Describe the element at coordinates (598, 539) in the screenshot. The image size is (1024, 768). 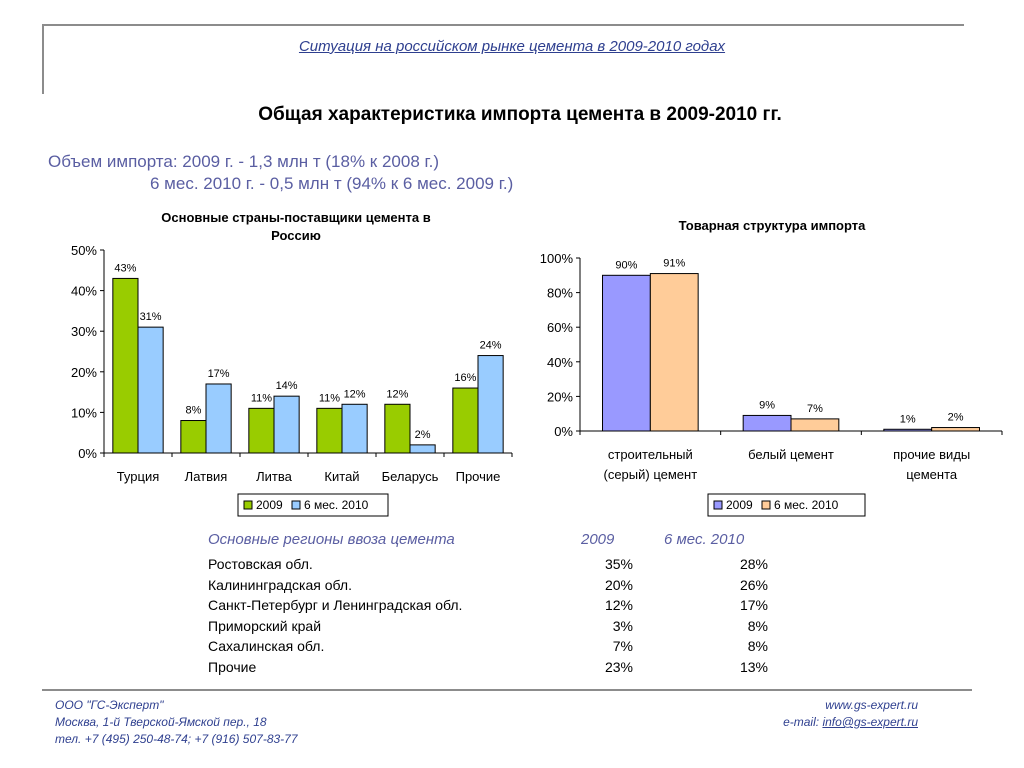
I see `regions-header-2009: 2009` at that location.